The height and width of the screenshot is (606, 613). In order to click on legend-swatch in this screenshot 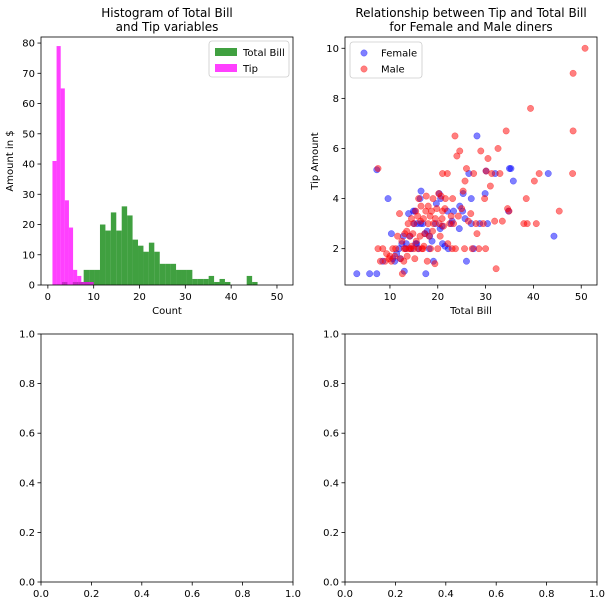, I will do `click(226, 52)`.